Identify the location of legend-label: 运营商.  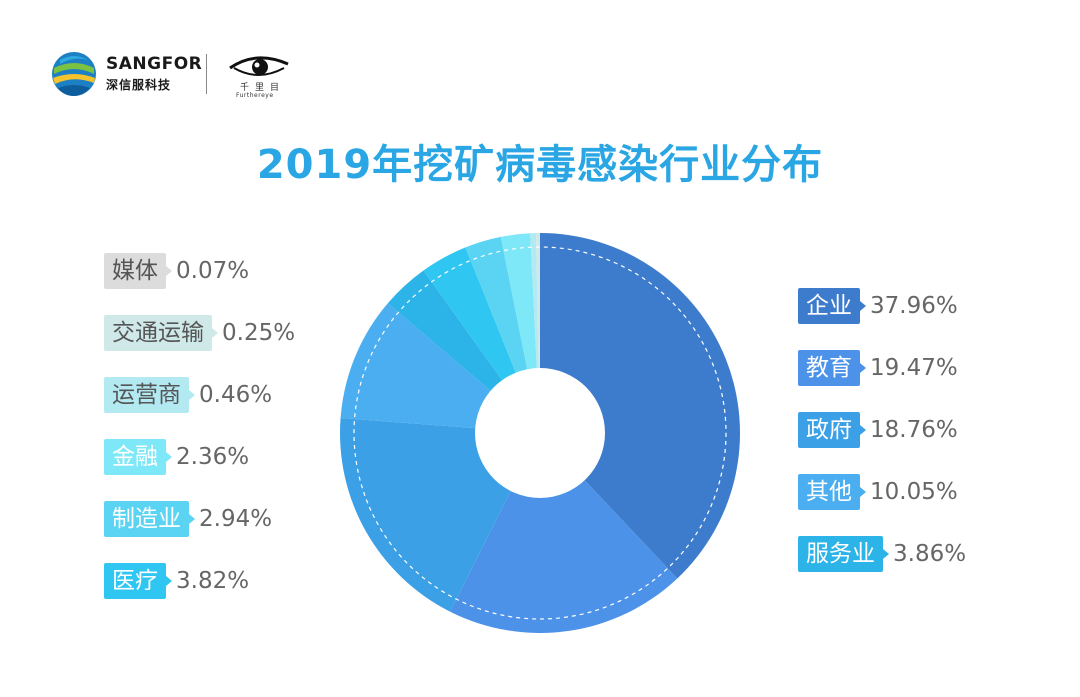
(149, 395).